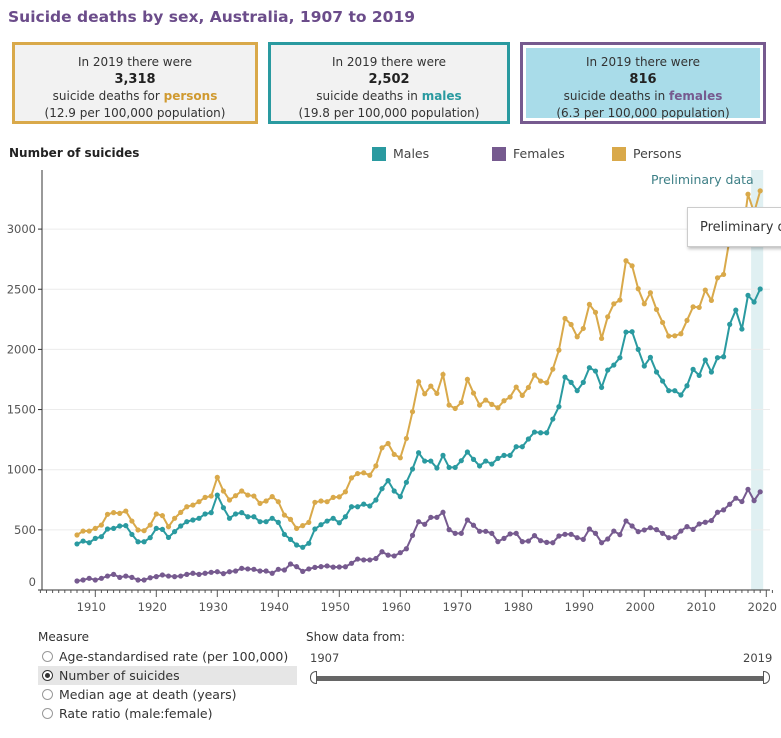 The width and height of the screenshot is (781, 738). I want to click on measure-option: Median age at death (years), so click(167, 694).